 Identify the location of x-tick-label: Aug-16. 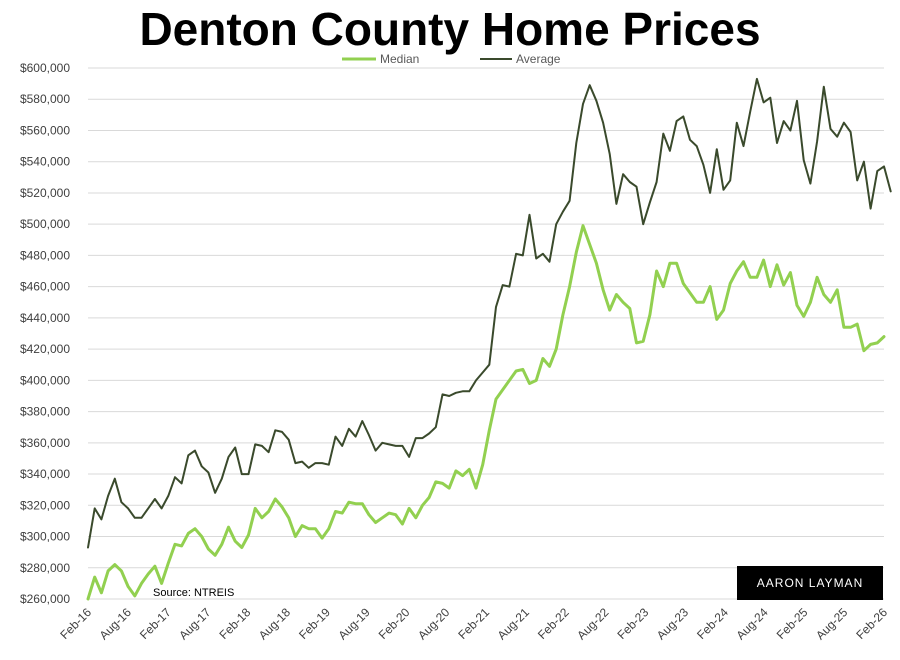
(115, 623).